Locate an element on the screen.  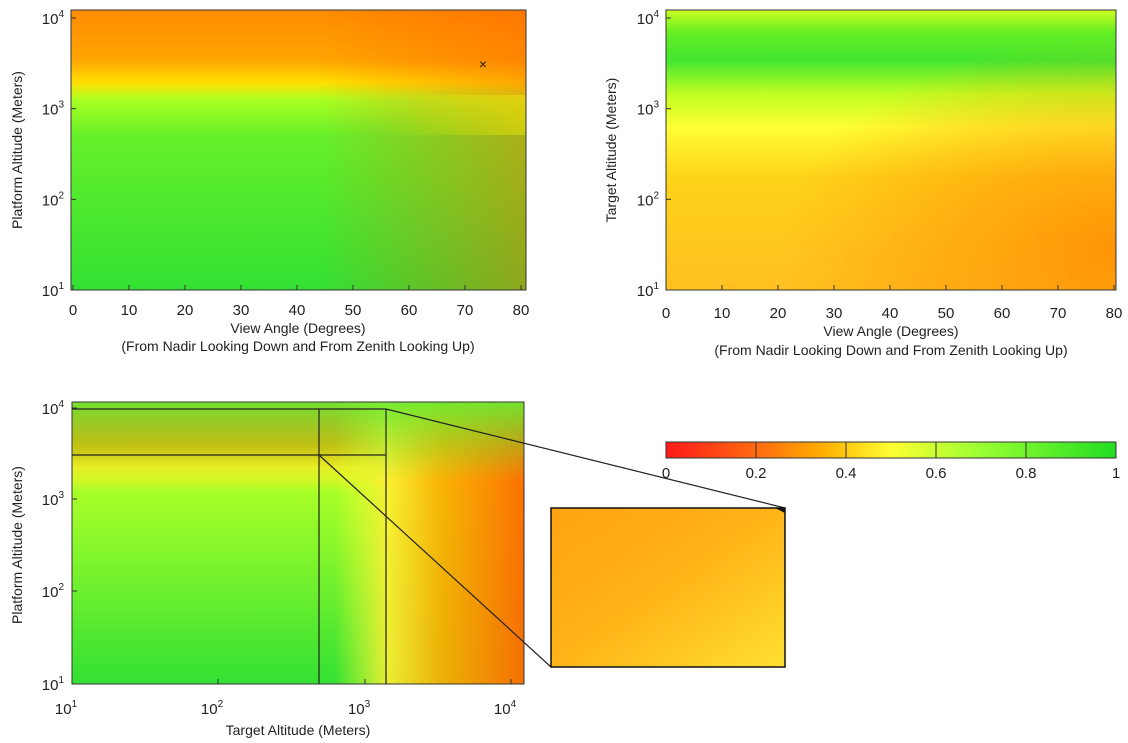
colorbar-tick-label: 0.8 is located at coordinates (1026, 473).